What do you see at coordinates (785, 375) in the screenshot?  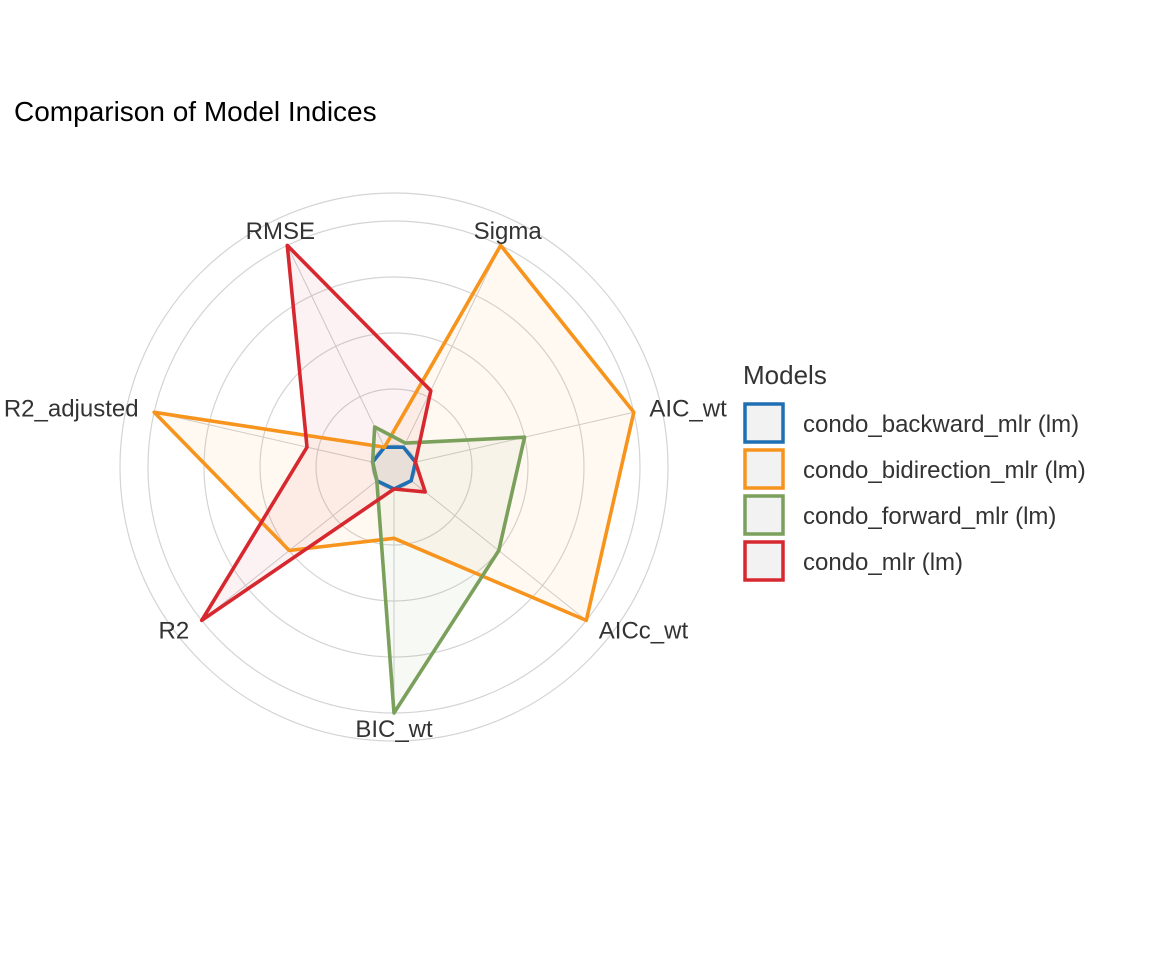 I see `legend-title: Models` at bounding box center [785, 375].